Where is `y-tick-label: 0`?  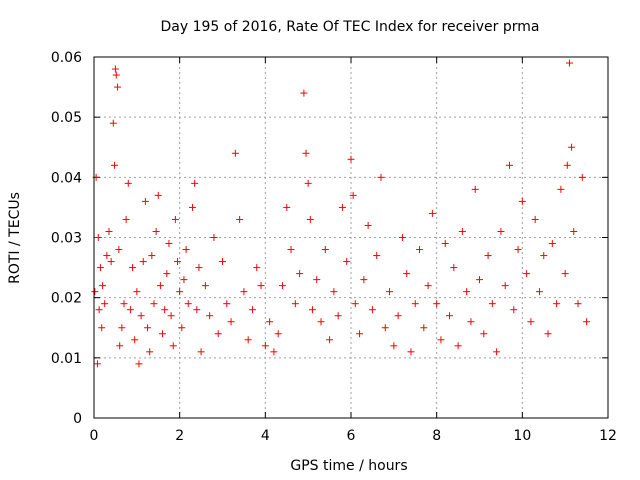 y-tick-label: 0 is located at coordinates (77, 419).